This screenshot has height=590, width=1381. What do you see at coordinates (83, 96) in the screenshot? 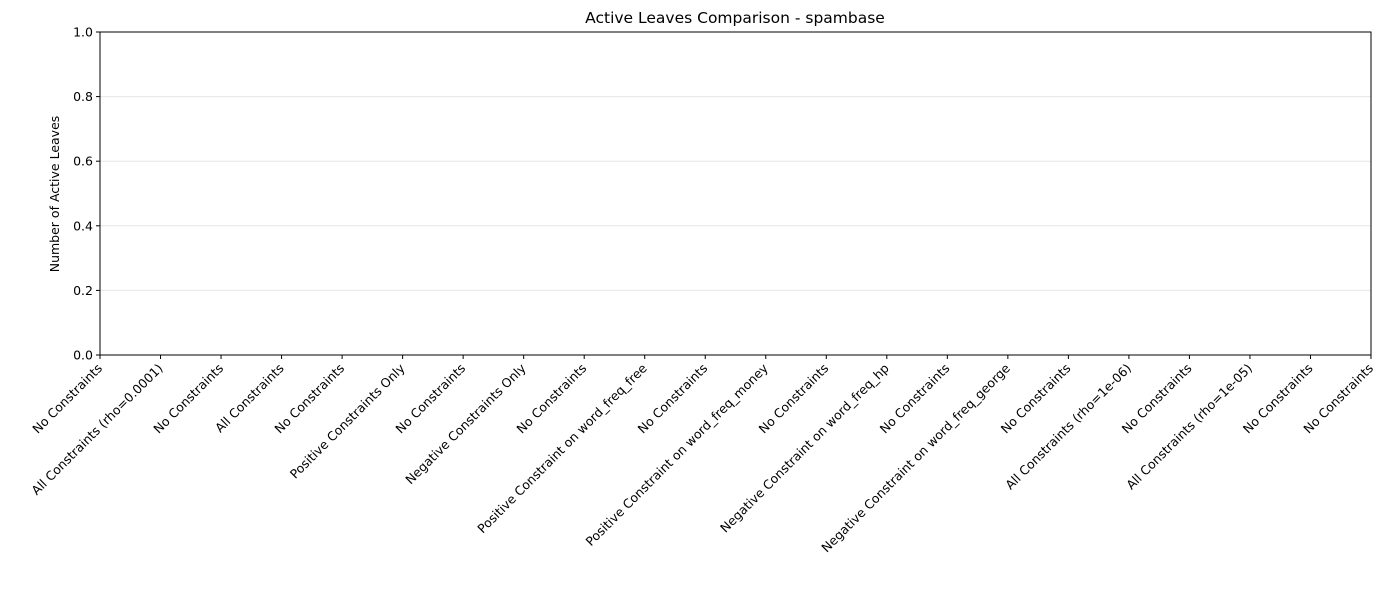
I see `y-tick-label: 0.8` at bounding box center [83, 96].